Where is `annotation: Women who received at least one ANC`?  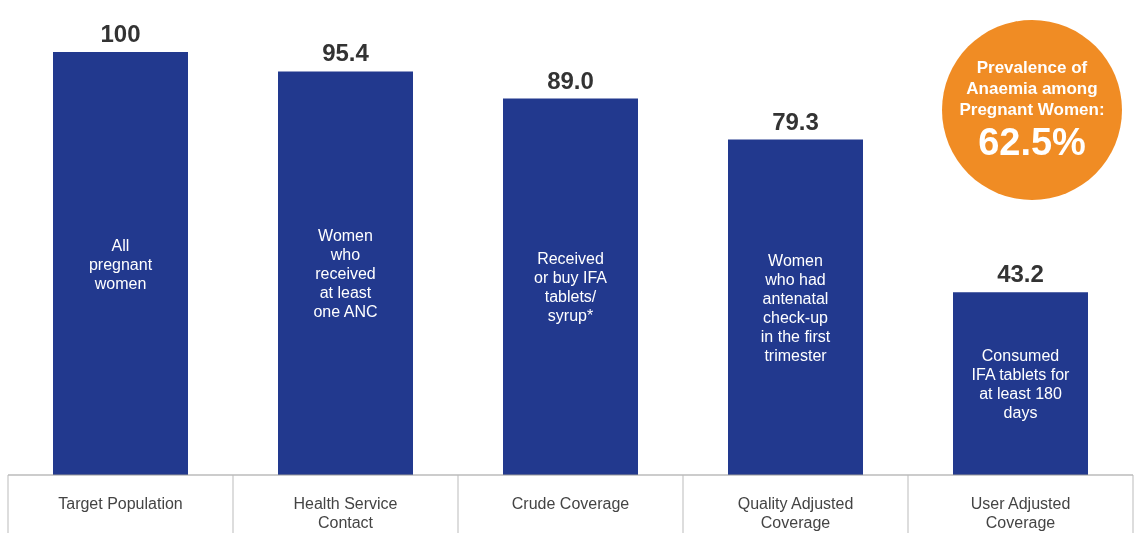 annotation: Women who received at least one ANC is located at coordinates (345, 274).